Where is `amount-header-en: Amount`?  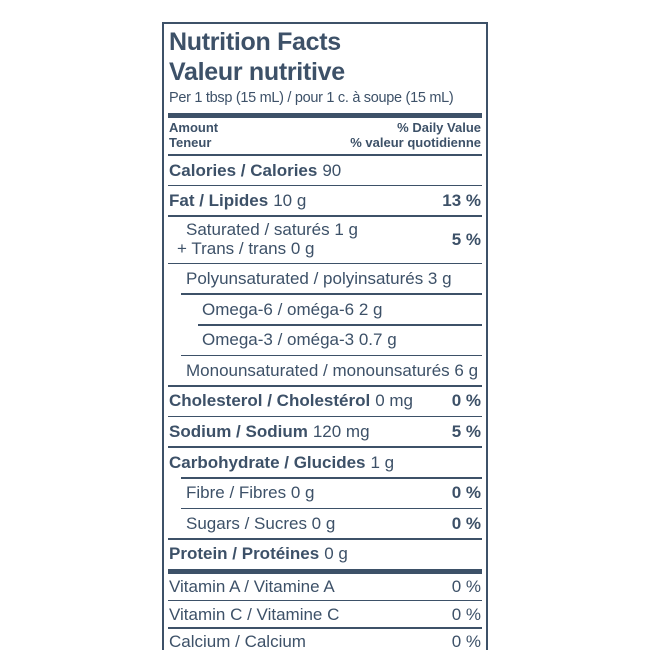
amount-header-en: Amount is located at coordinates (194, 128).